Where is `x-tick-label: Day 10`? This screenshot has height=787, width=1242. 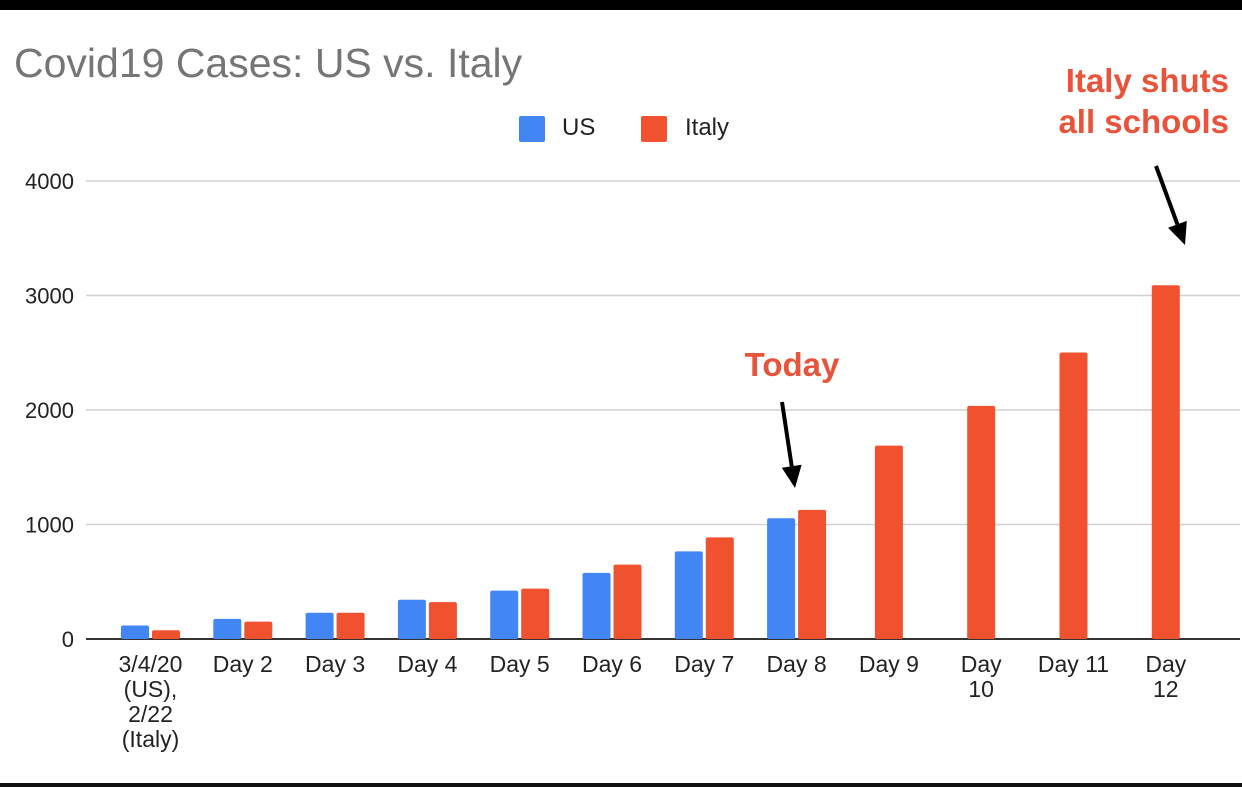 x-tick-label: Day 10 is located at coordinates (981, 676).